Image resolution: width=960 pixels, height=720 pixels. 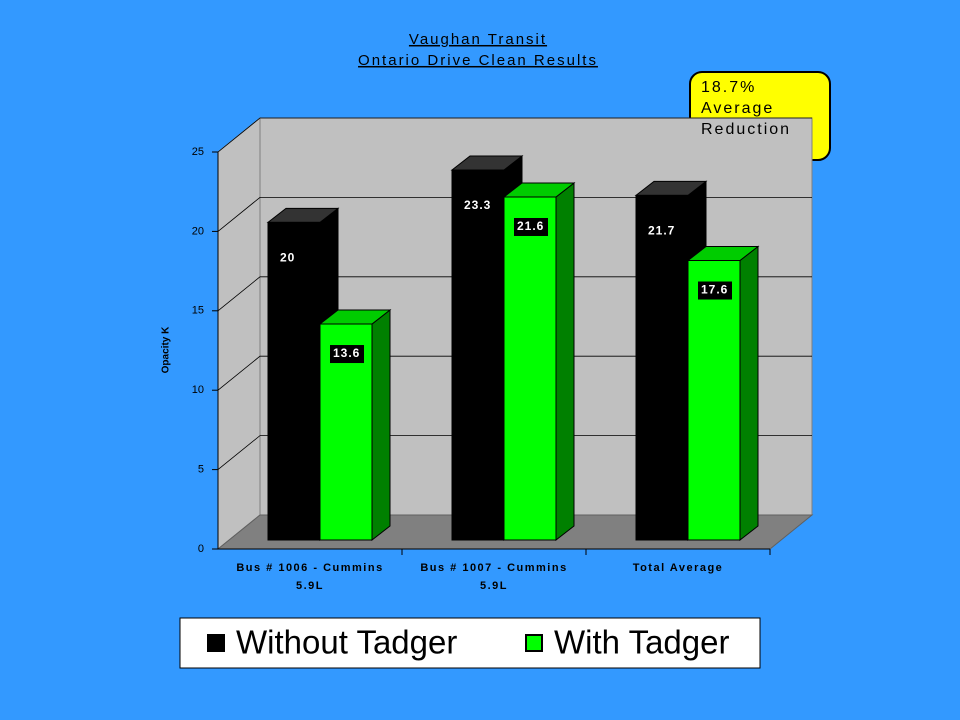 What do you see at coordinates (198, 390) in the screenshot?
I see `y-tick-label: 10` at bounding box center [198, 390].